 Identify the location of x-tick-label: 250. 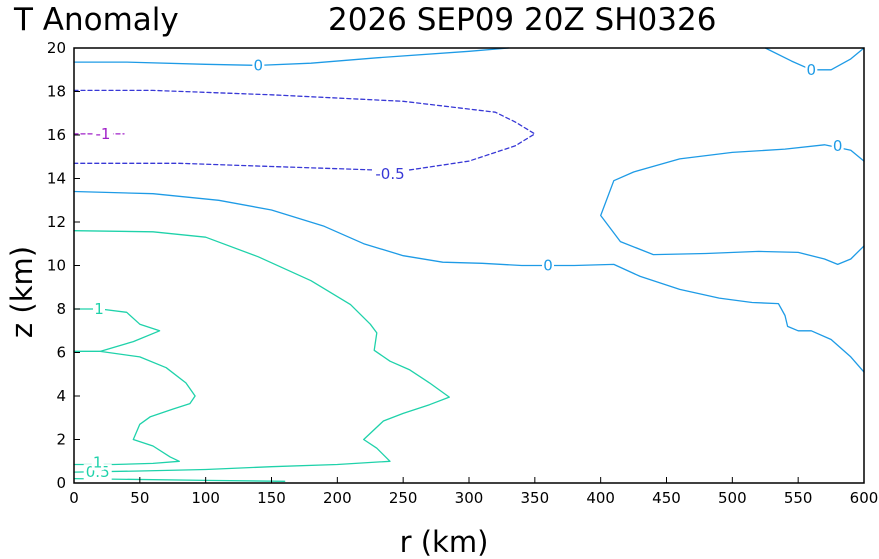
(403, 498).